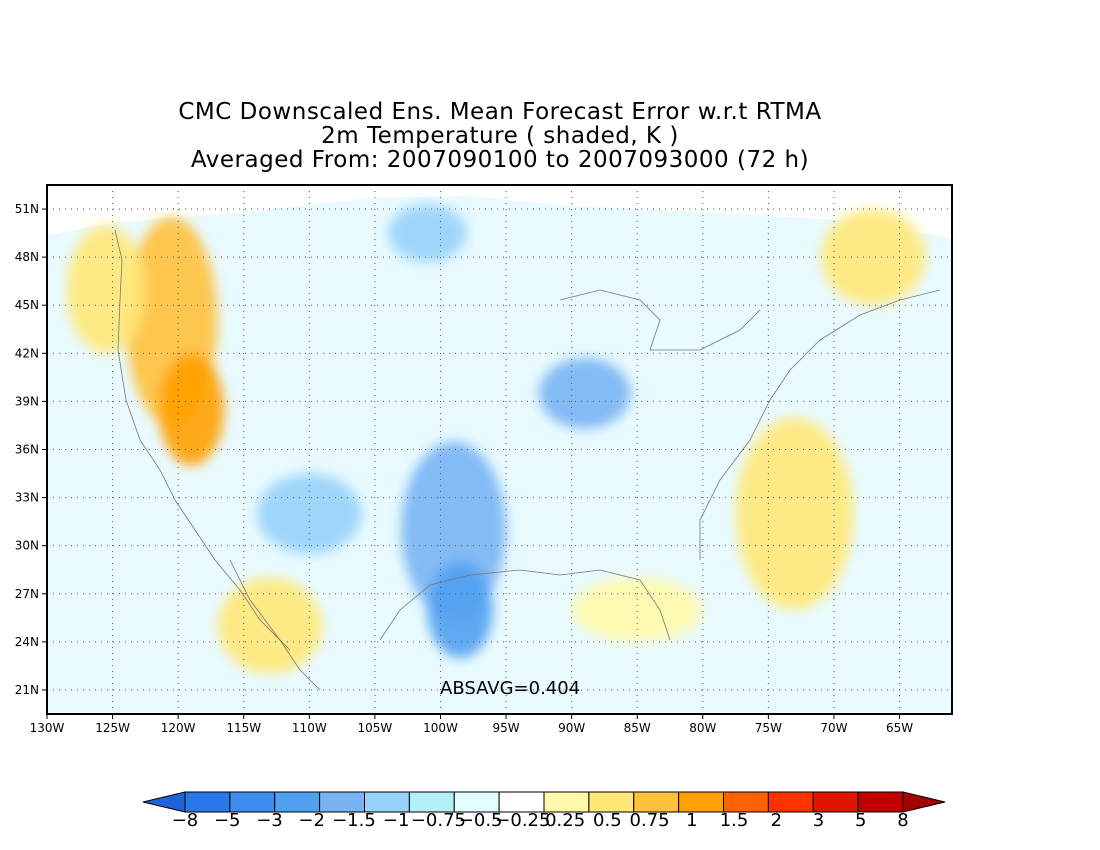  I want to click on great-lakes-line, so click(660, 320).